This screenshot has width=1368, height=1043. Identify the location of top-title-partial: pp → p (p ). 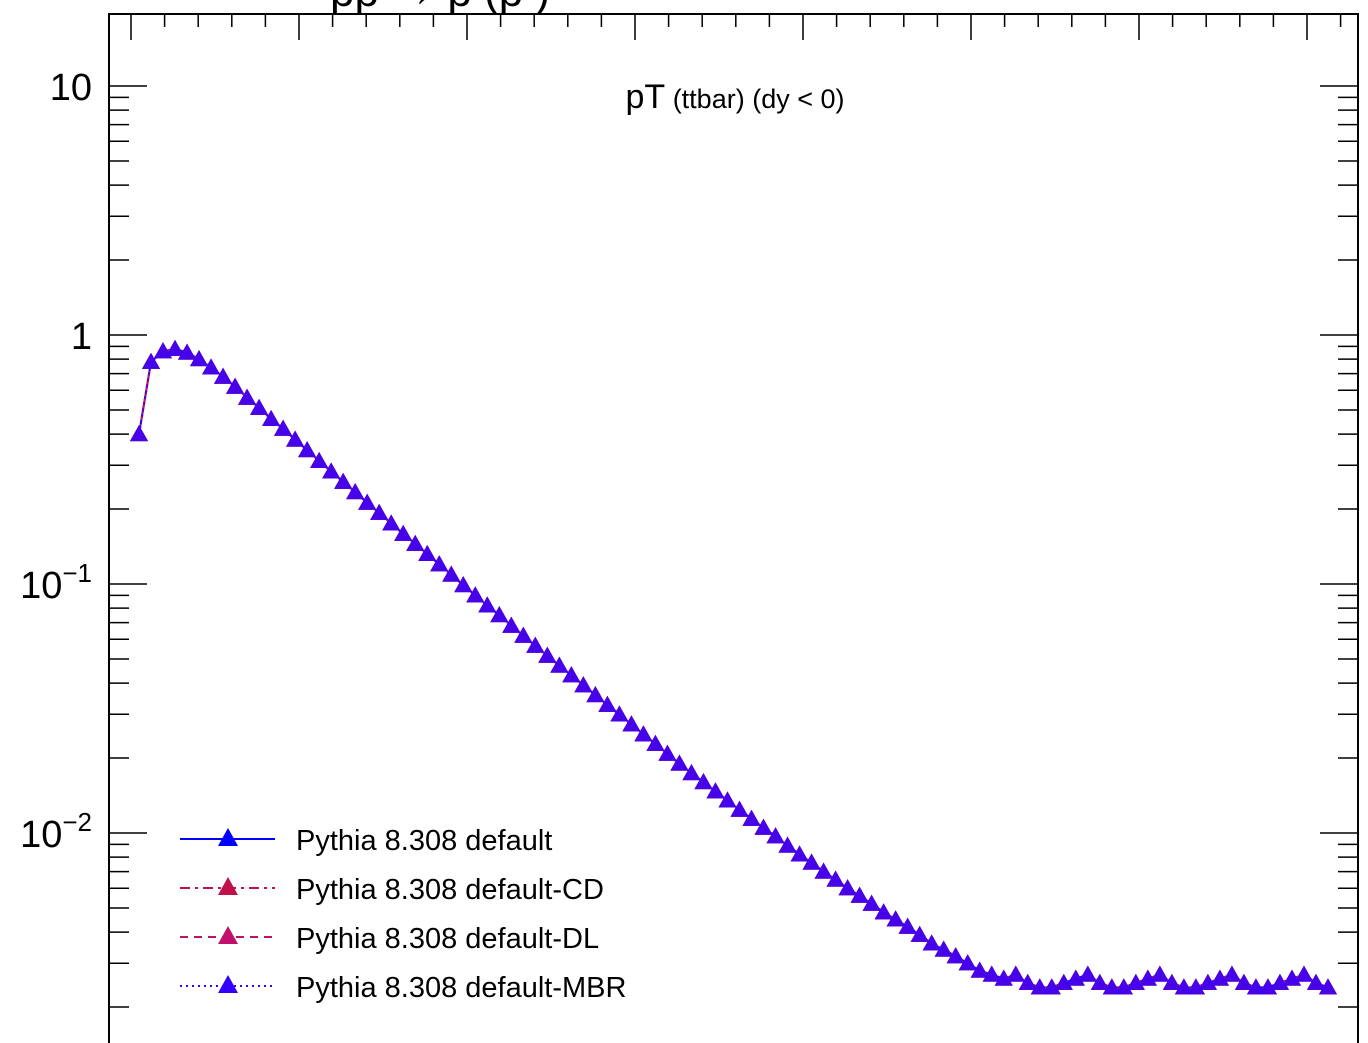
(440, 8).